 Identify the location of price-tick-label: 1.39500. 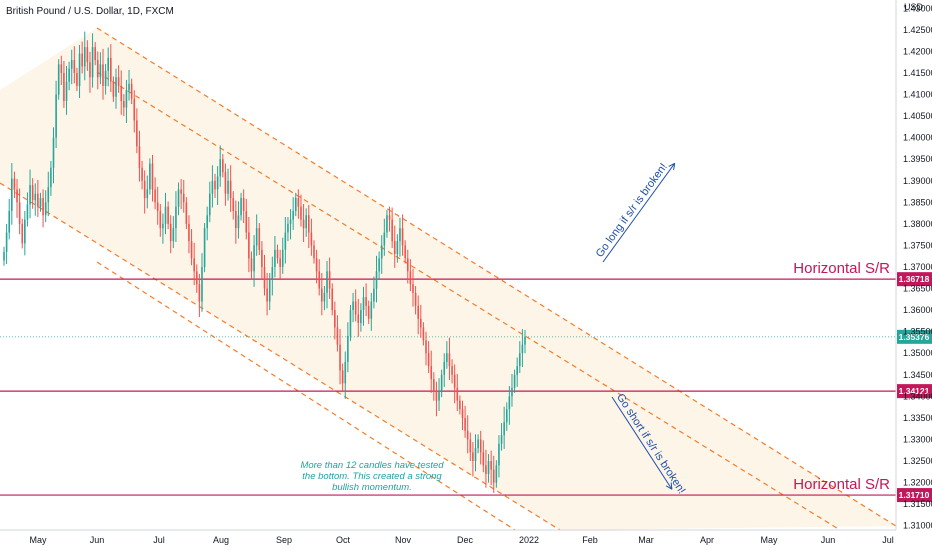
(917, 159).